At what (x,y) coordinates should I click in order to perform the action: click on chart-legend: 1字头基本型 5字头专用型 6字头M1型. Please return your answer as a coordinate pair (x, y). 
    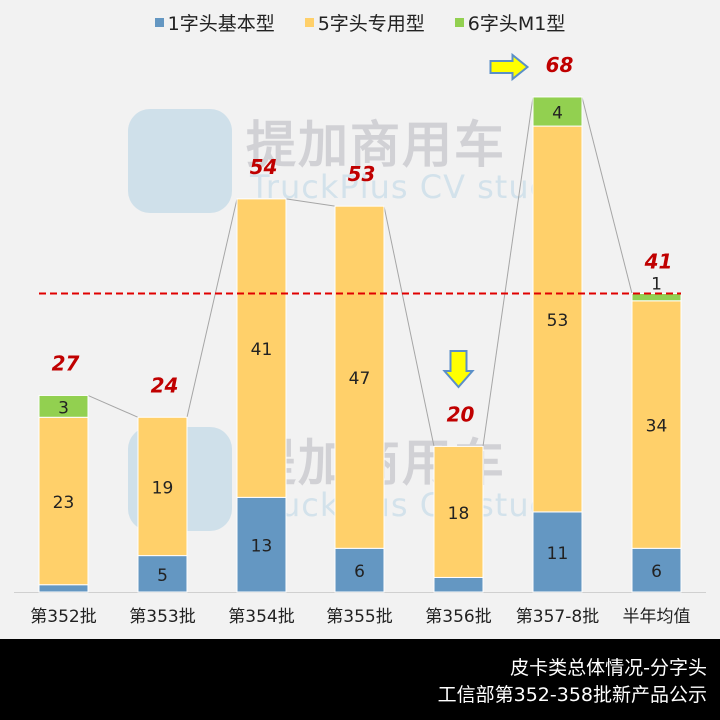
    Looking at the image, I should click on (360, 22).